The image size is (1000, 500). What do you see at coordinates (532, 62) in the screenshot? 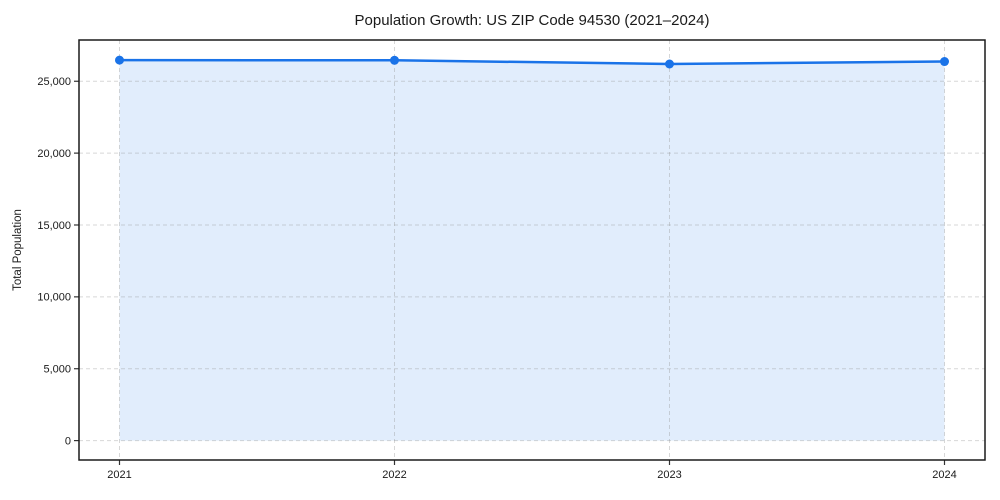
I see `data-line` at bounding box center [532, 62].